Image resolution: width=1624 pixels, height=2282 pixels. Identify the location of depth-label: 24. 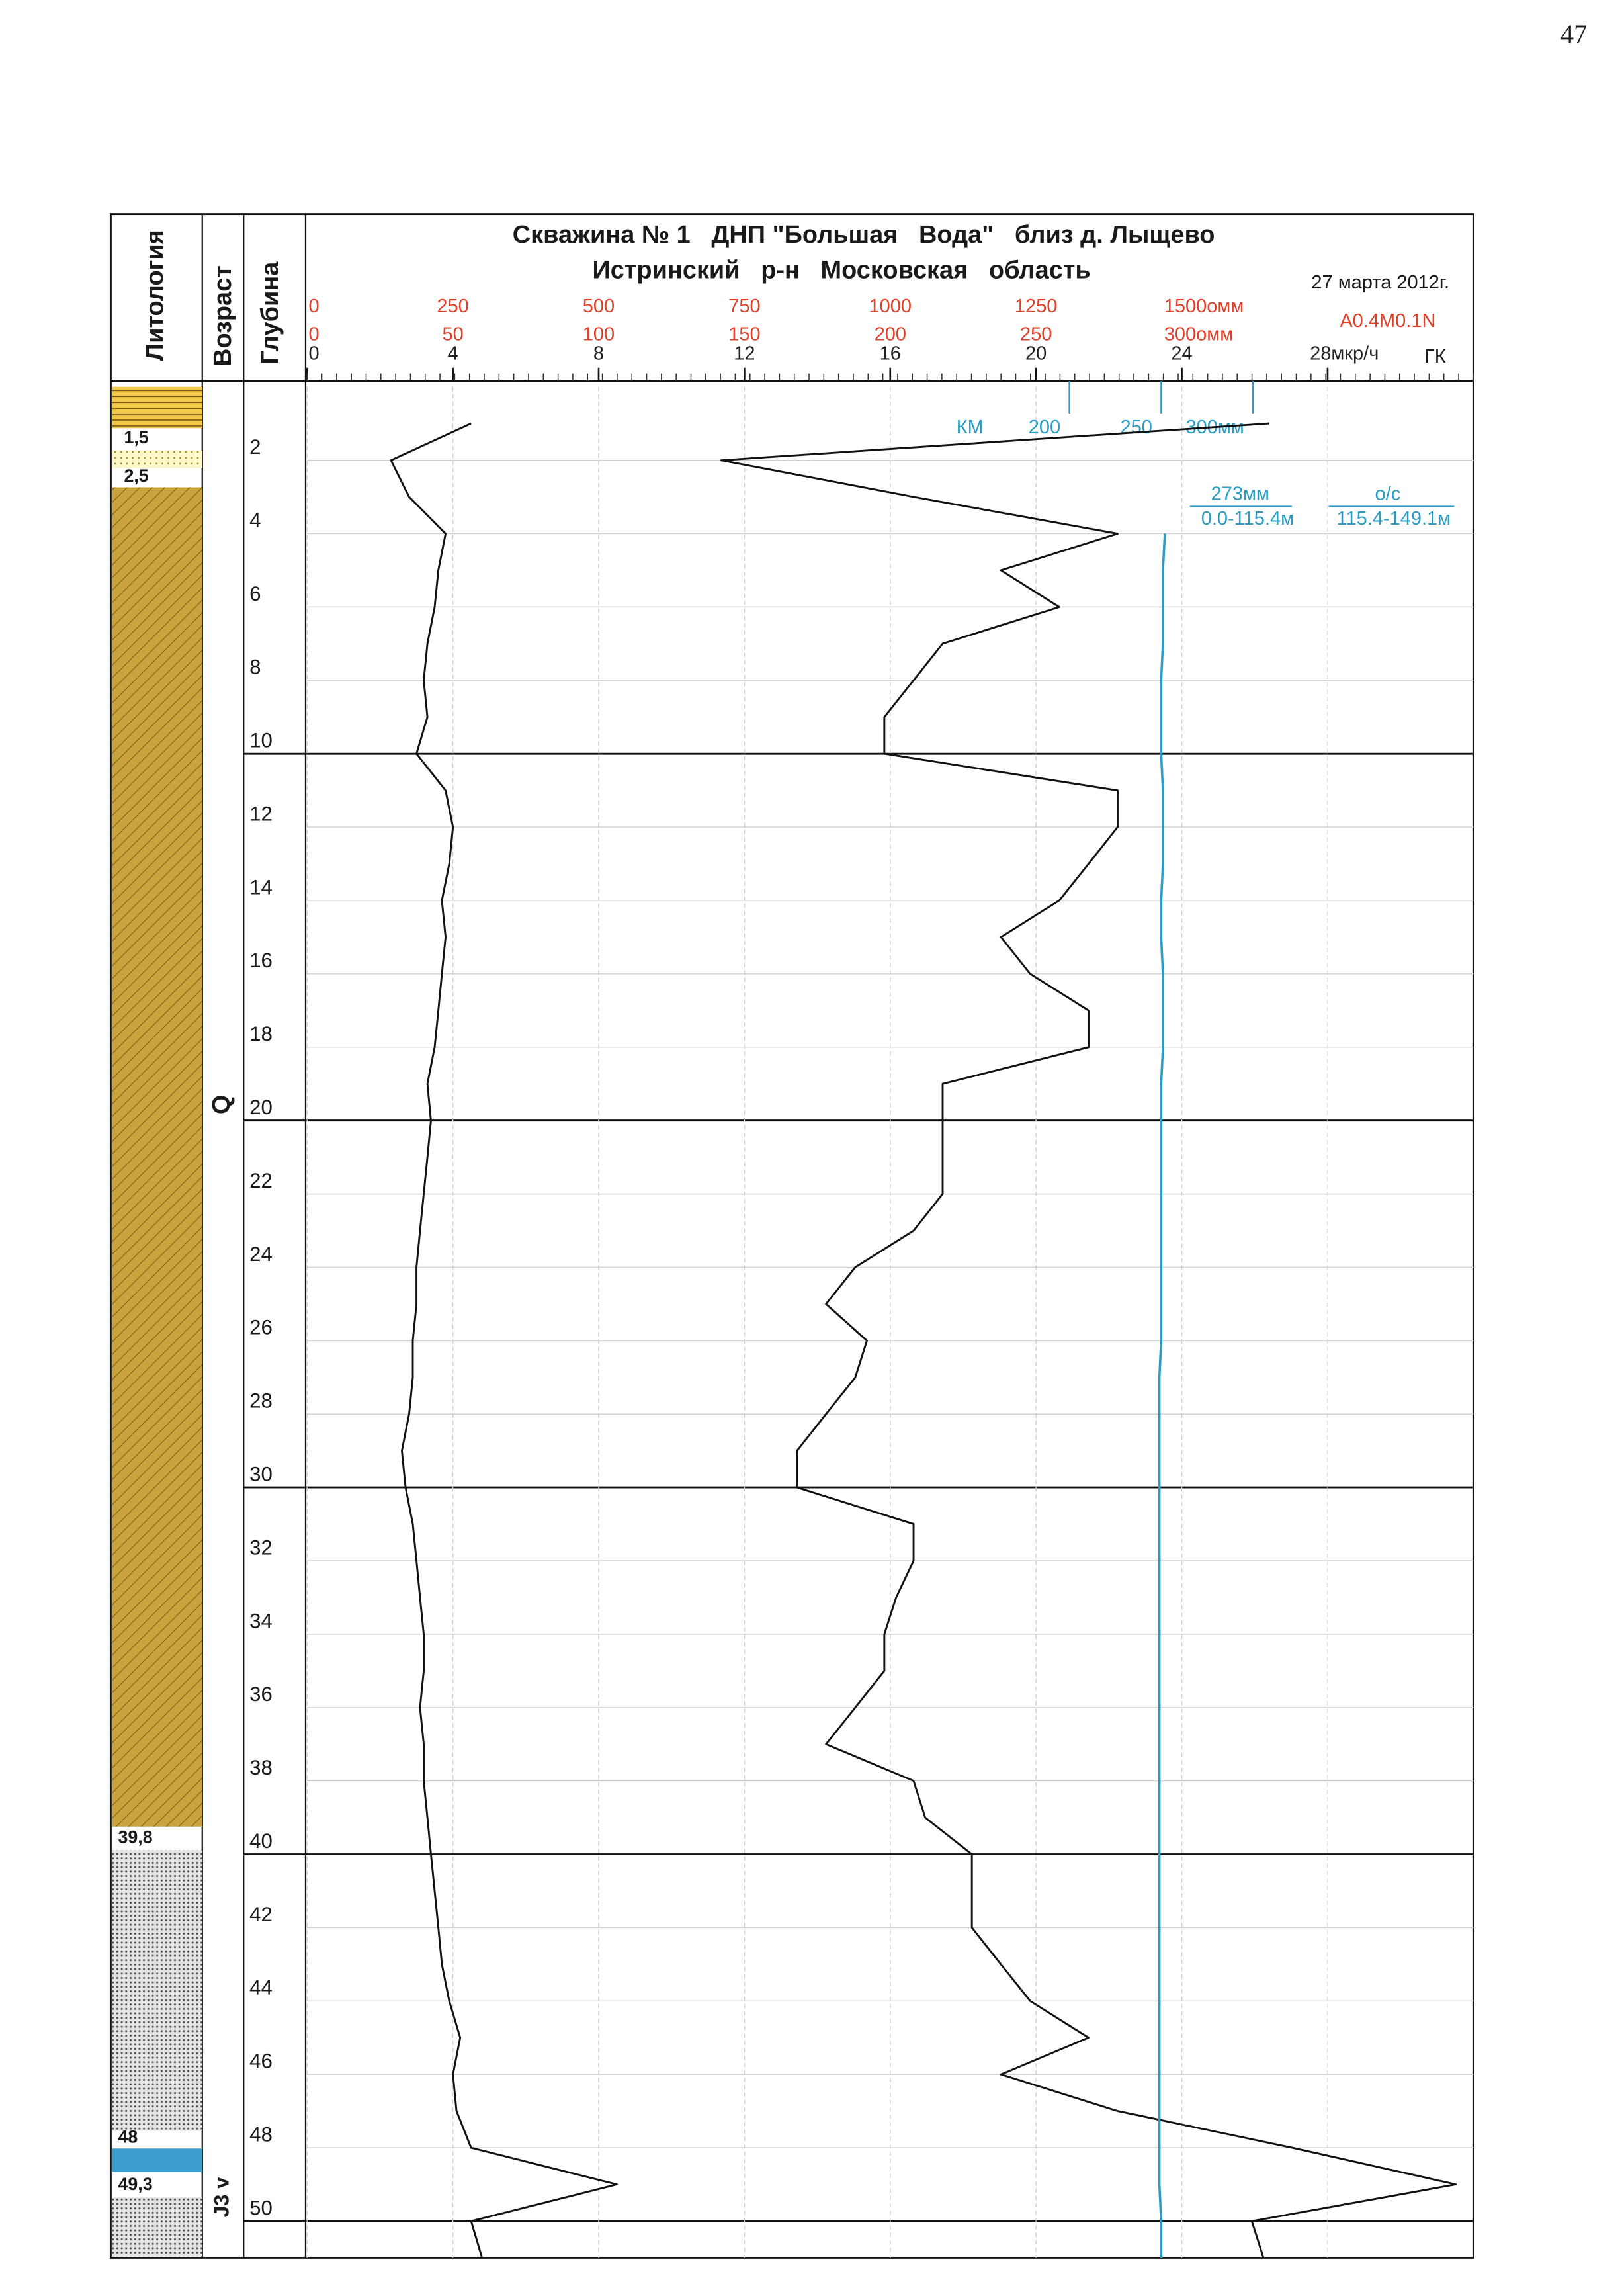
(261, 1255).